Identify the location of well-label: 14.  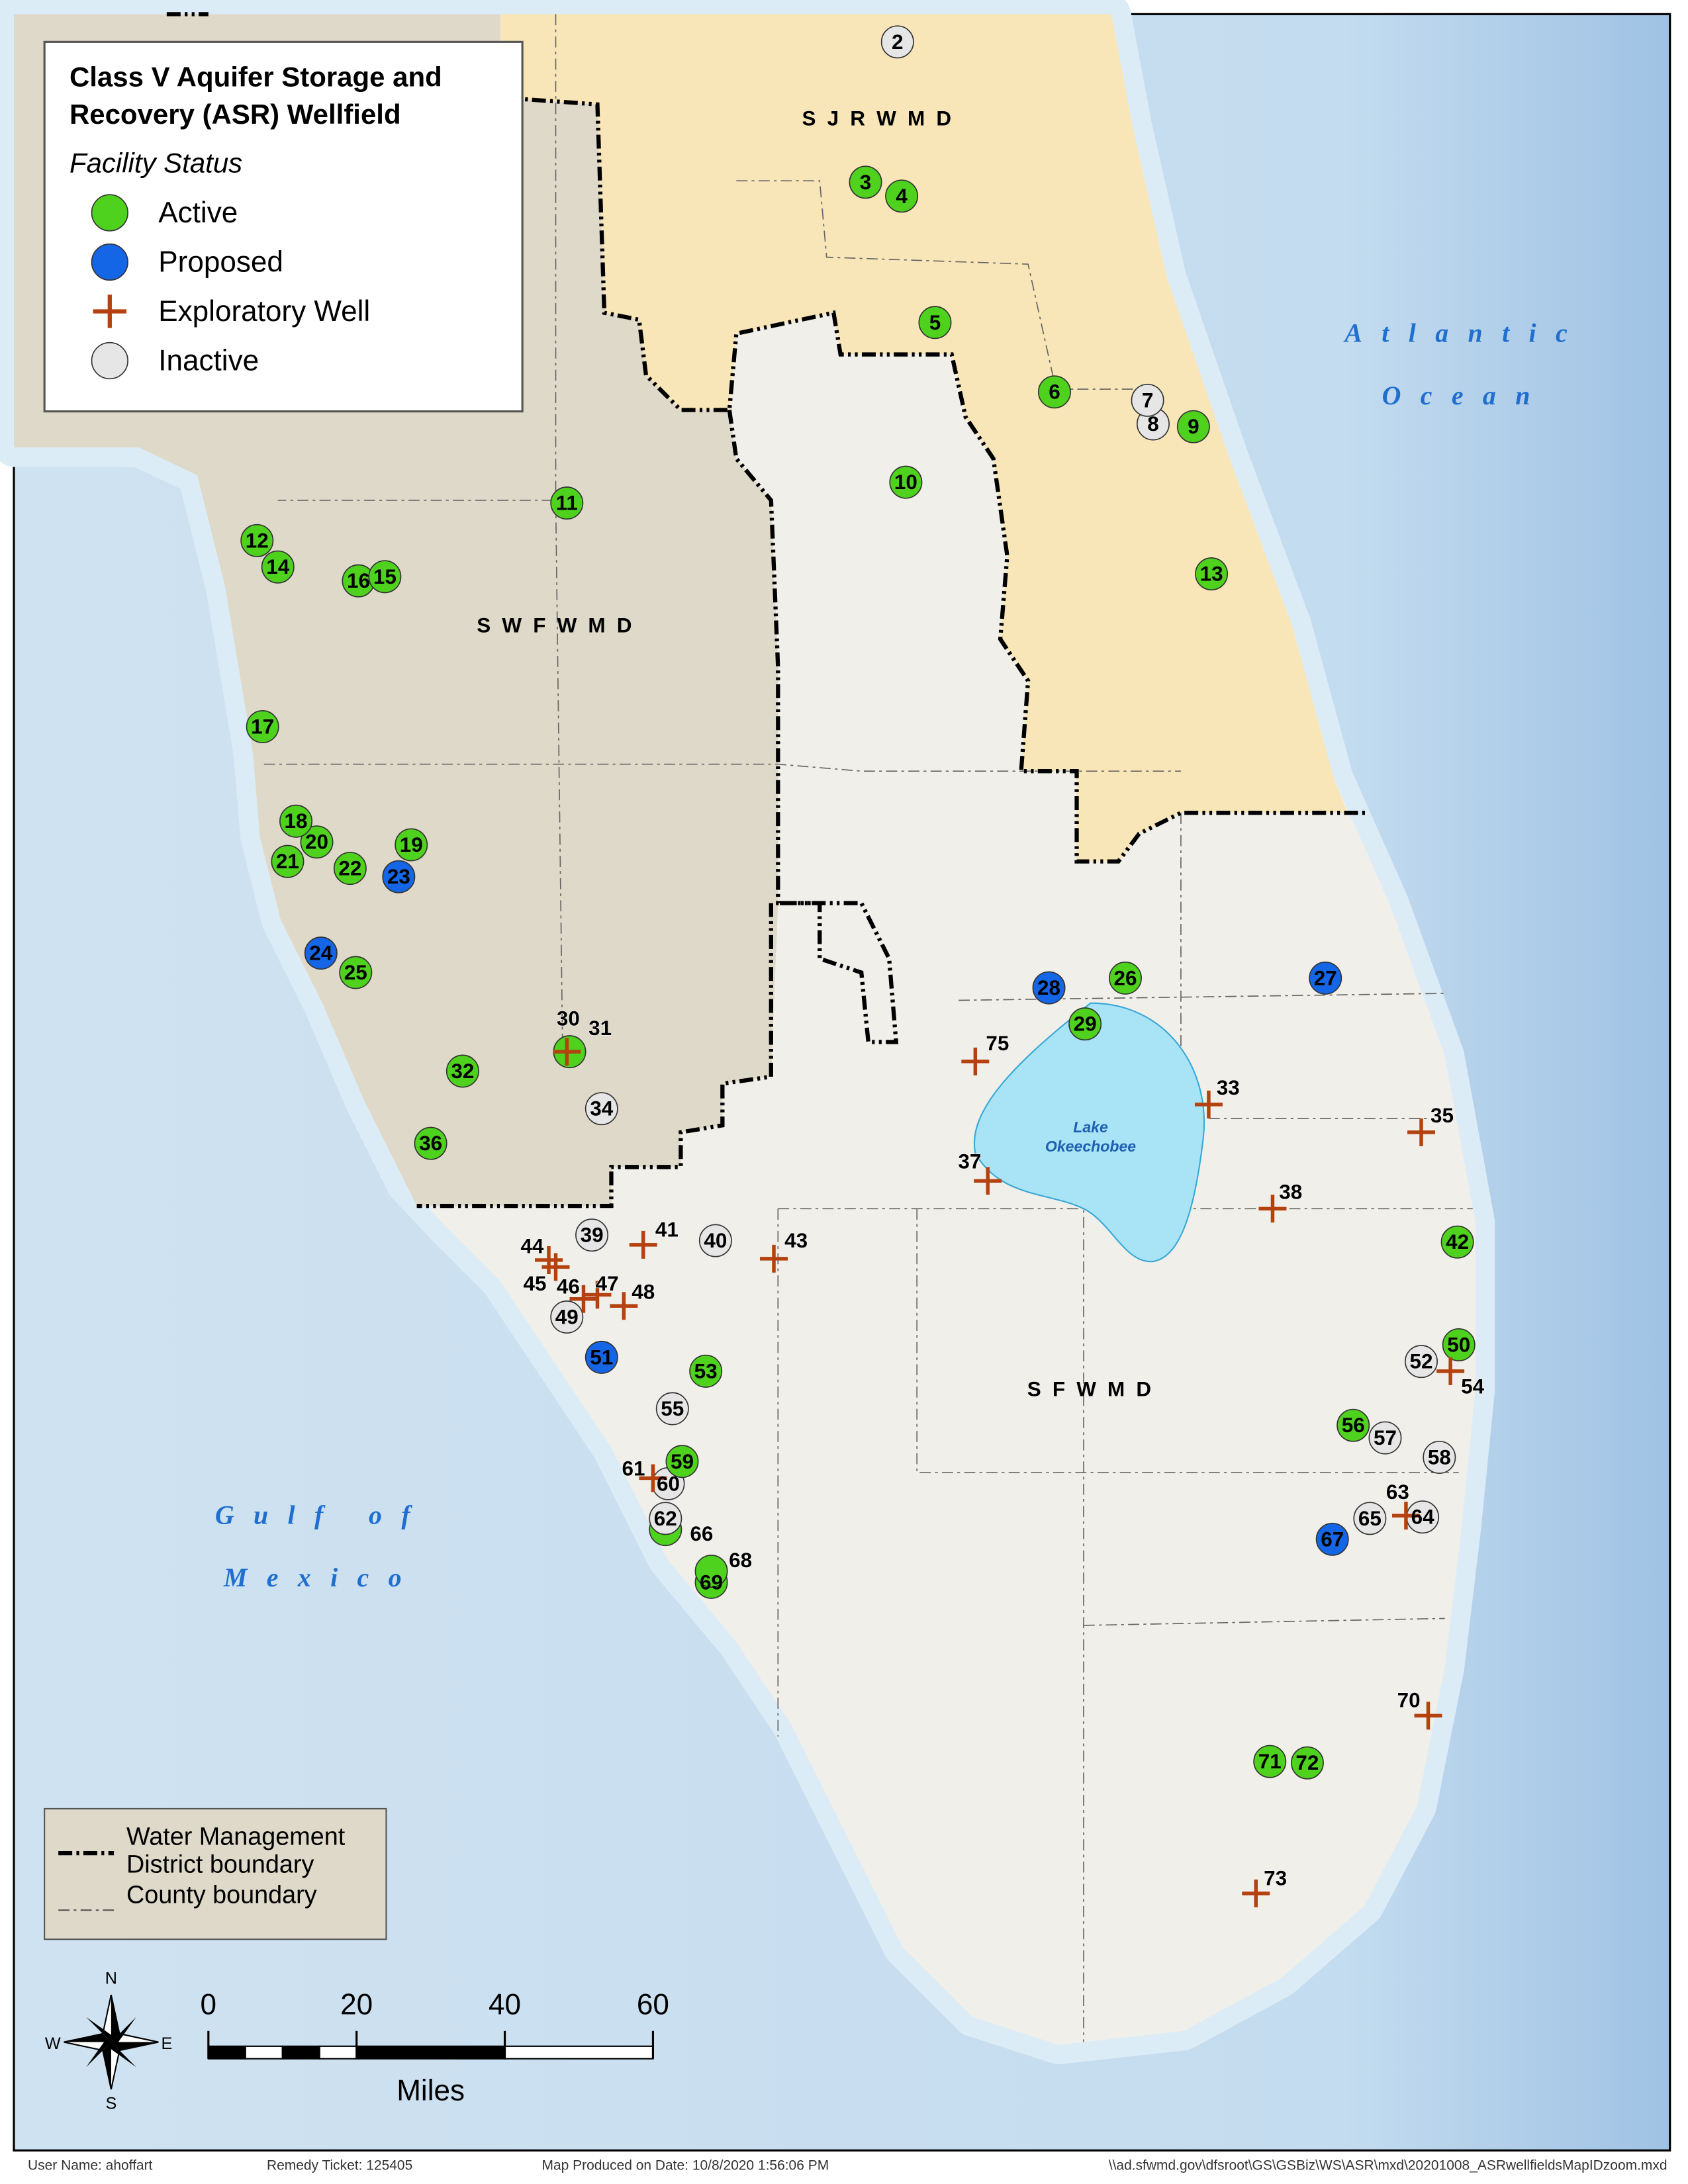
(278, 566).